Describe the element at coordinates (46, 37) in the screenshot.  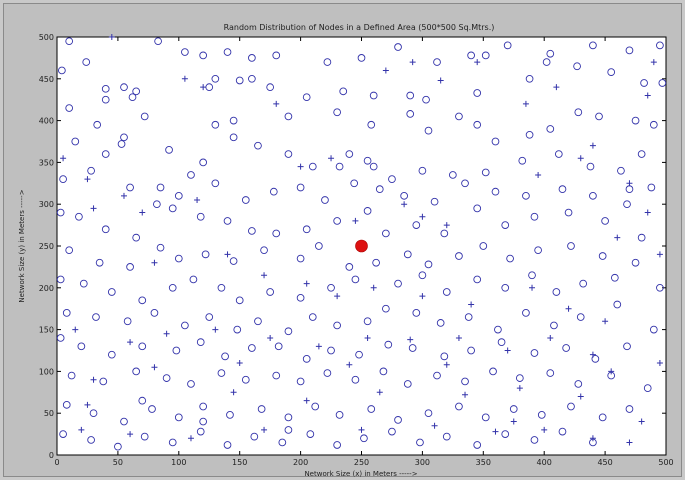
I see `y-tick-label: 500` at that location.